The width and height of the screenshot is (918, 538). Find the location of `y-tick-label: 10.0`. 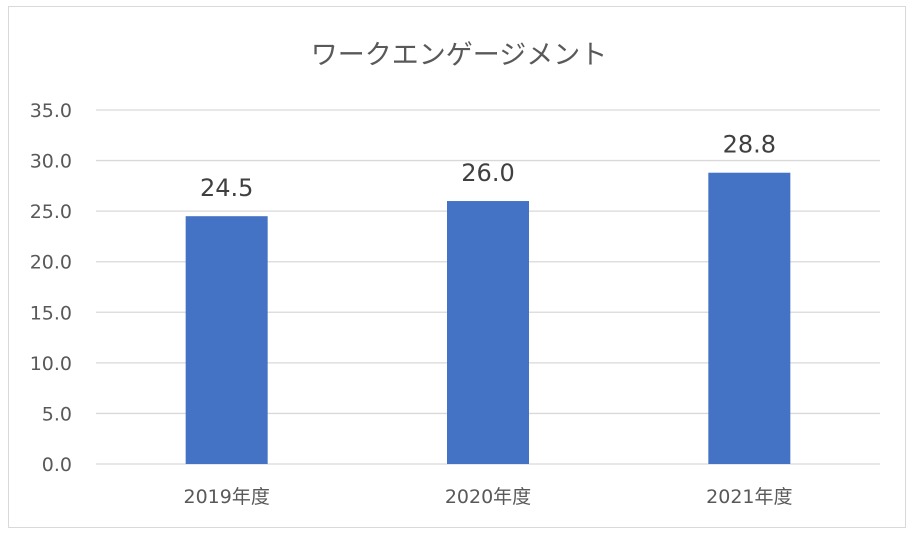

y-tick-label: 10.0 is located at coordinates (51, 364).